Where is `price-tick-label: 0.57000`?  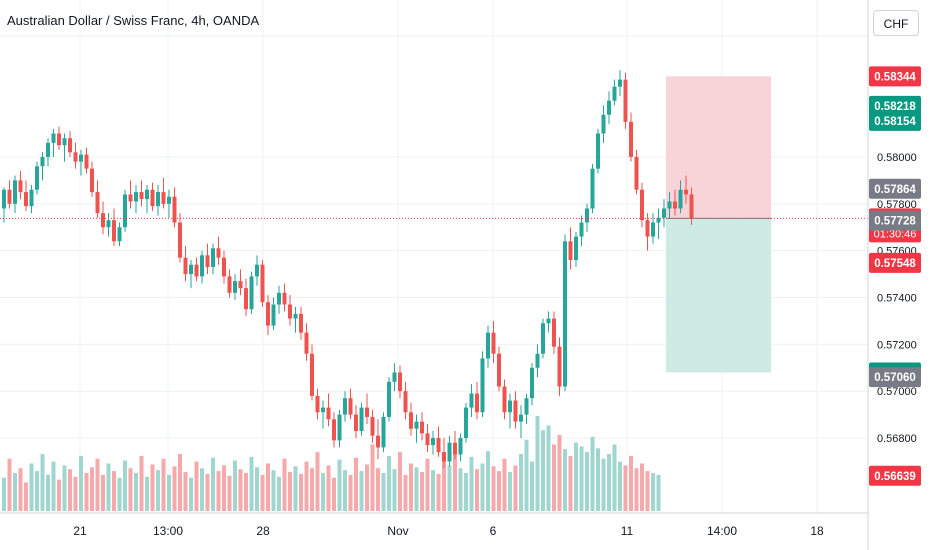 price-tick-label: 0.57000 is located at coordinates (897, 392).